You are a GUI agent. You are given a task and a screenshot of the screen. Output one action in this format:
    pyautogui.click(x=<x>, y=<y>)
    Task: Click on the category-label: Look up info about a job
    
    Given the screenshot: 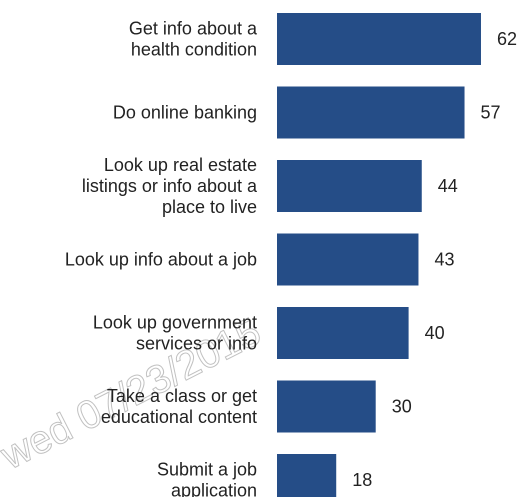 What is the action you would take?
    pyautogui.click(x=161, y=260)
    